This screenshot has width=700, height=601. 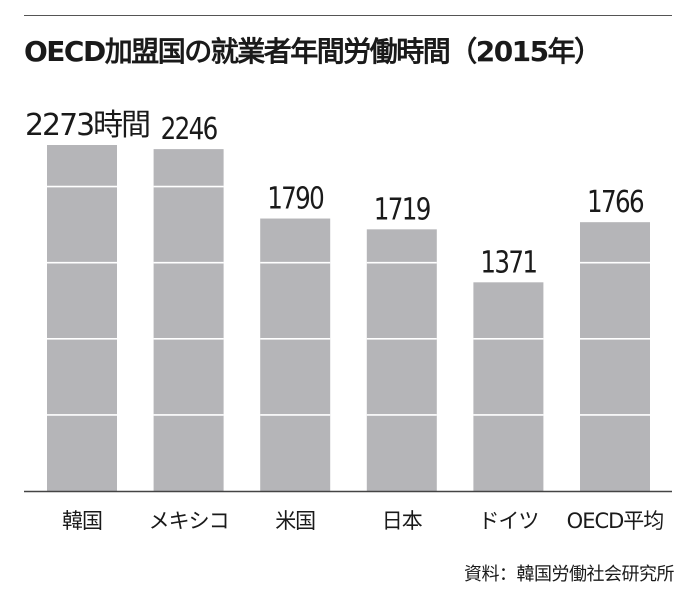 I want to click on category-label-5: ドイツ, so click(x=508, y=521).